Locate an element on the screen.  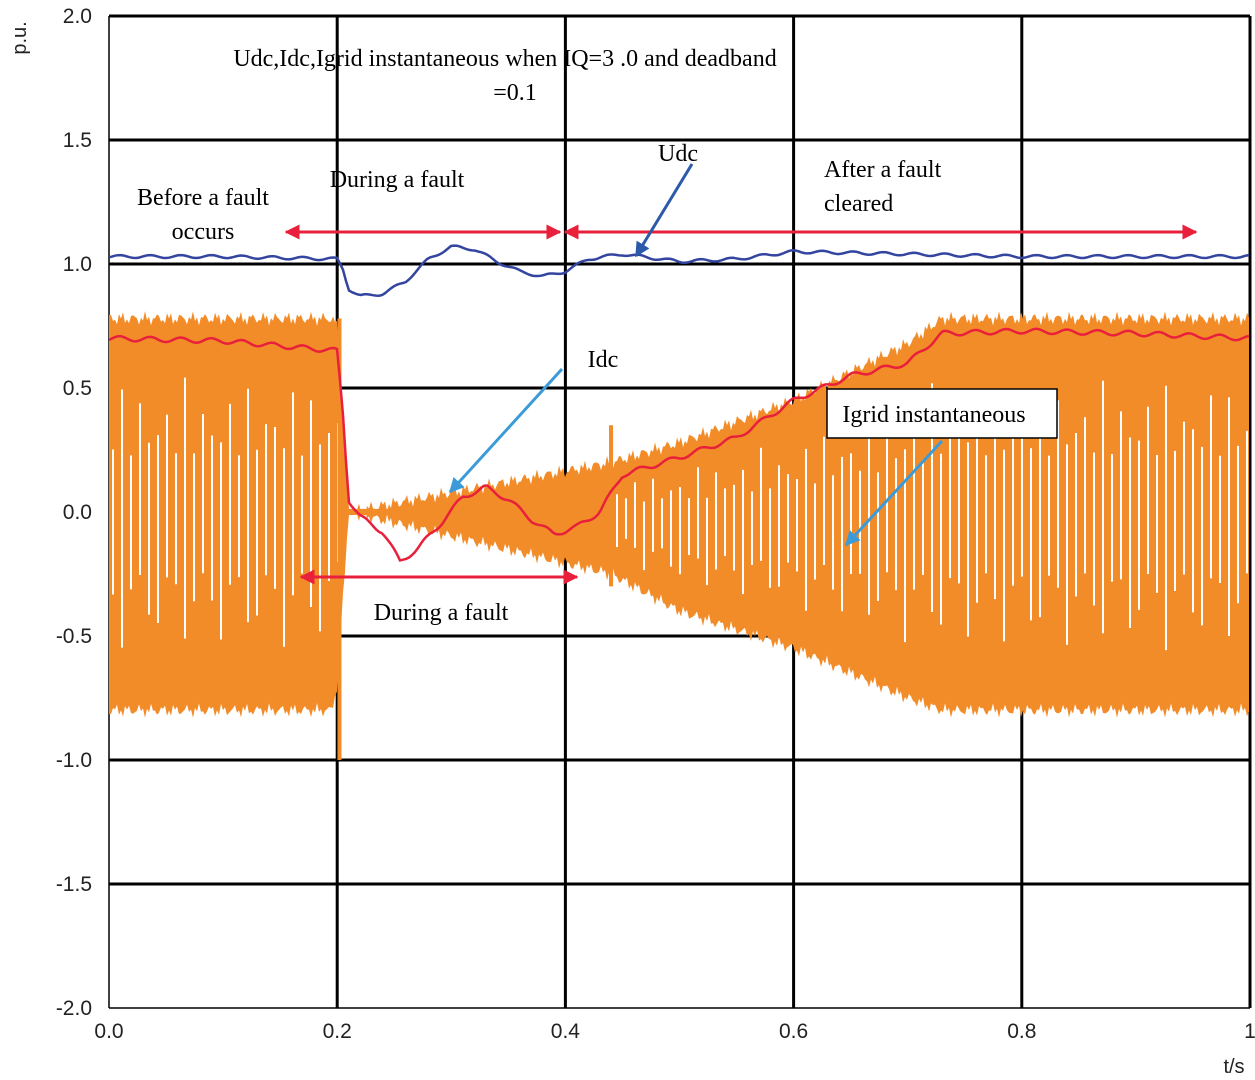
x-tick-labels: 0.0 0.2 0.4 0.6 0.8 1 is located at coordinates (674, 1031).